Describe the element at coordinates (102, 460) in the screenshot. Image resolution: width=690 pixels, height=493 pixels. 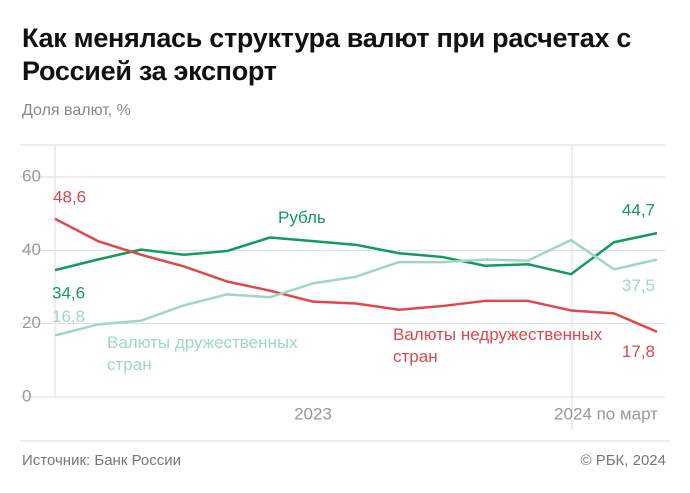
I see `source: Источник: Банк России` at that location.